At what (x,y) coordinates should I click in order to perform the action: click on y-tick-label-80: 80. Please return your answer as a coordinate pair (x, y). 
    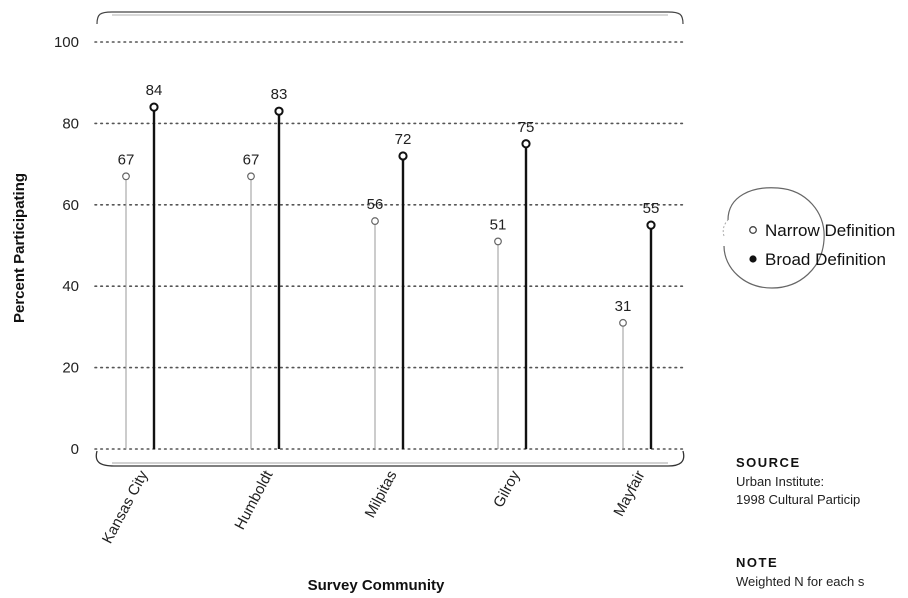
    Looking at the image, I should click on (70, 123).